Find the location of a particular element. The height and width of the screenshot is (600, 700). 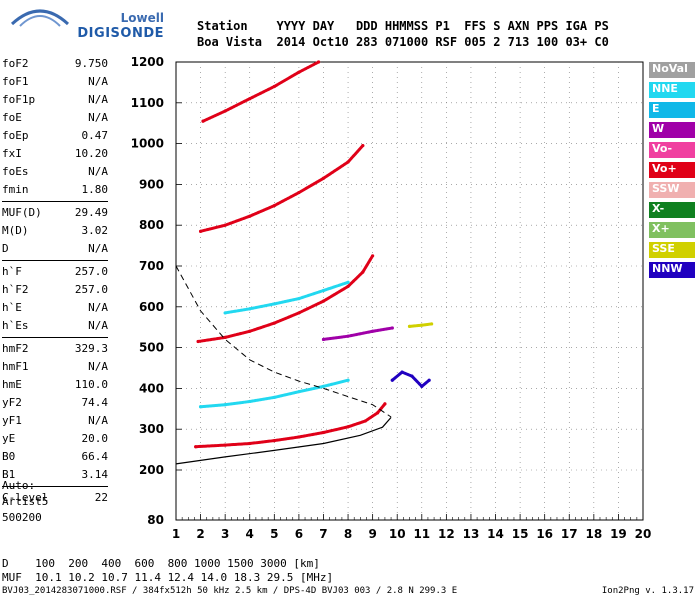

param-value: 74.4 is located at coordinates (95, 402).